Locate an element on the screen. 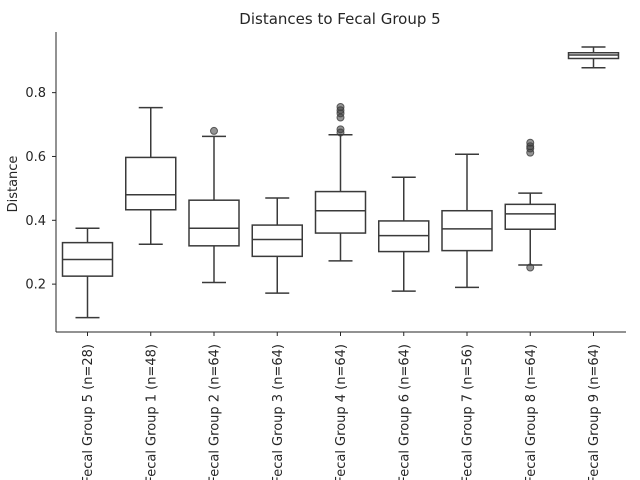 Image resolution: width=640 pixels, height=480 pixels. x-tick-label: Fecal Group 1 (n=48) is located at coordinates (151, 412).